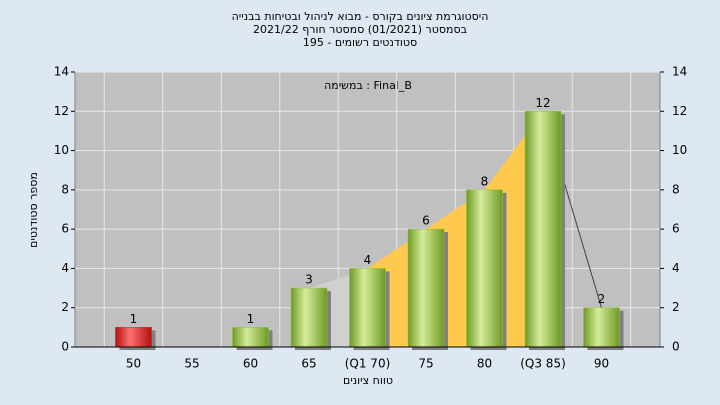 This screenshot has width=720, height=405. What do you see at coordinates (65, 307) in the screenshot?
I see `y-tick-label: 2` at bounding box center [65, 307].